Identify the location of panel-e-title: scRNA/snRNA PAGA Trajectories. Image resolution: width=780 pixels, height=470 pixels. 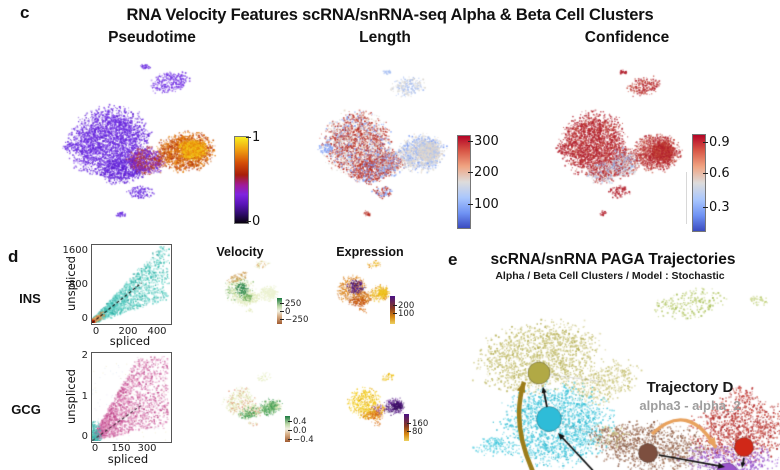
(613, 259).